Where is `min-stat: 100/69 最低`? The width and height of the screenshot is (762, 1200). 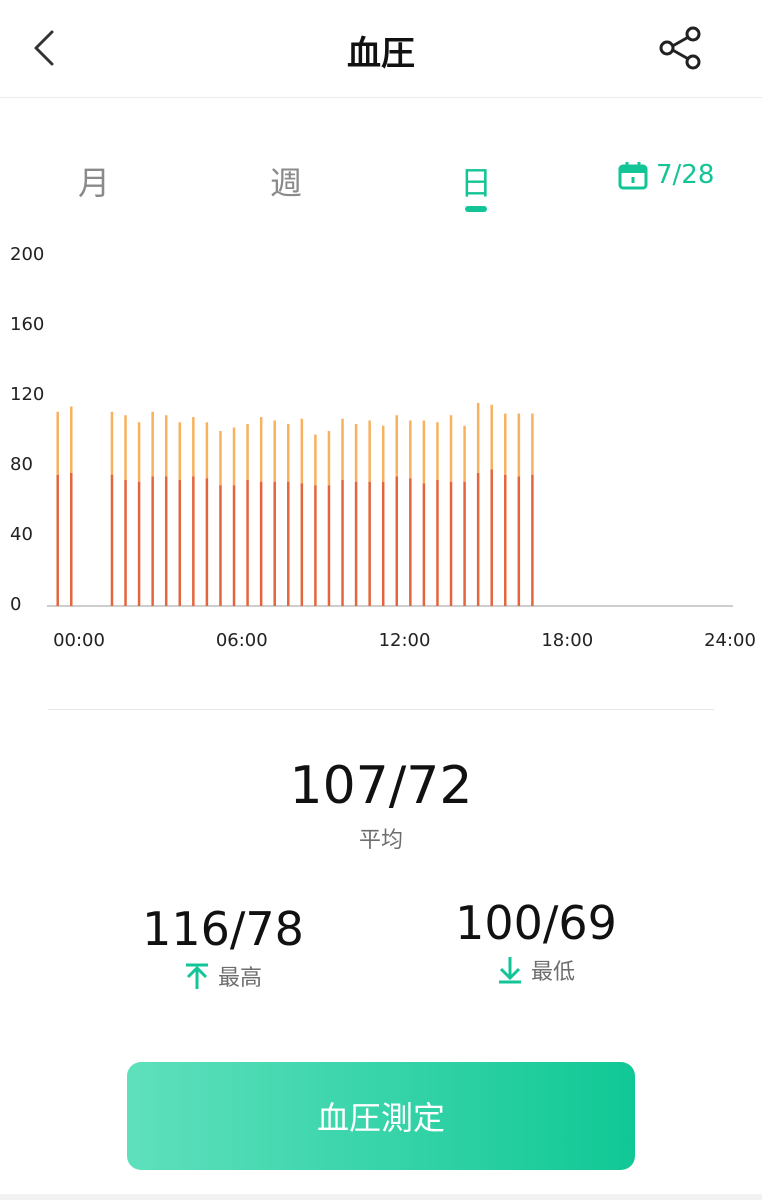
min-stat: 100/69 最低 is located at coordinates (536, 941).